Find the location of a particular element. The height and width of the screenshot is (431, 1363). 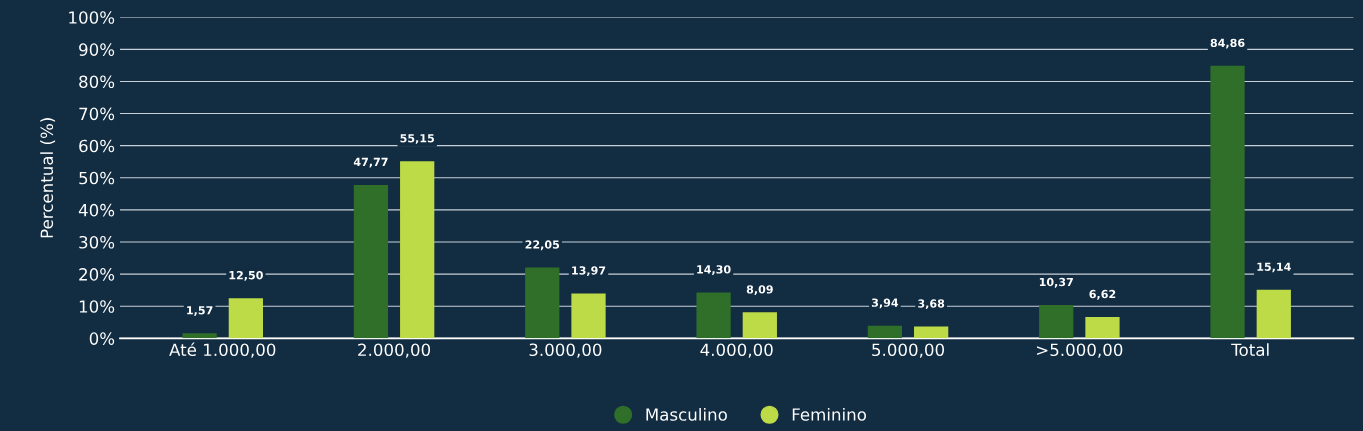

data-label: 1,57 is located at coordinates (200, 311).